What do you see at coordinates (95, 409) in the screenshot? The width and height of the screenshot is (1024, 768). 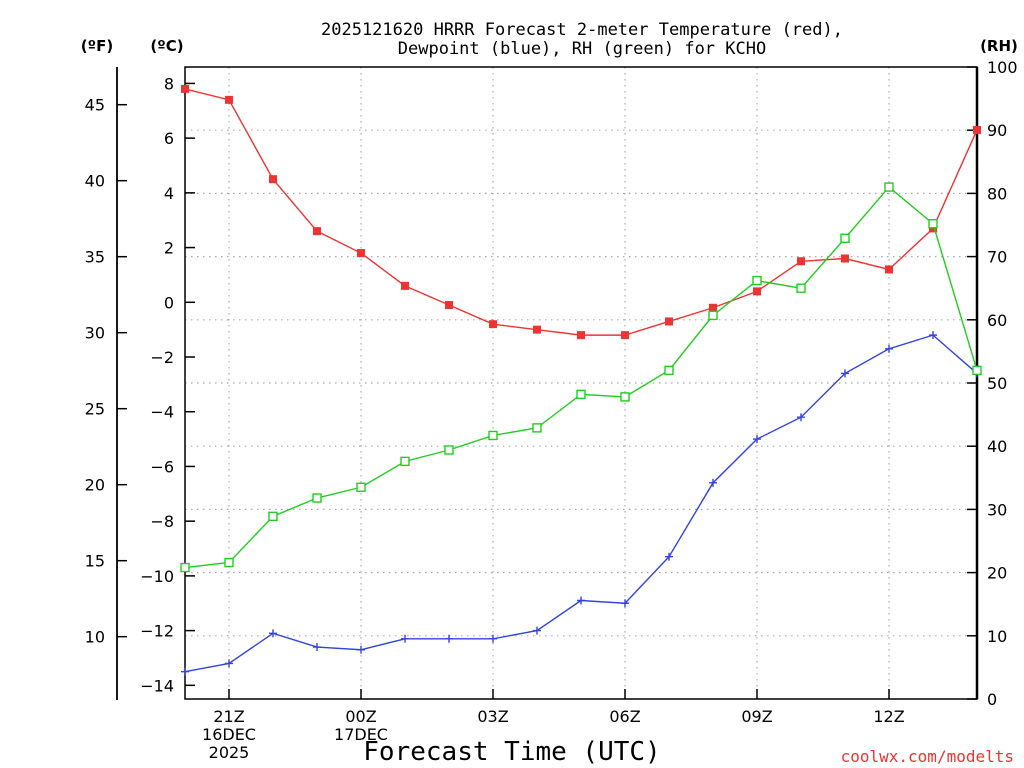 I see `fahrenheit-tick-label: 25` at bounding box center [95, 409].